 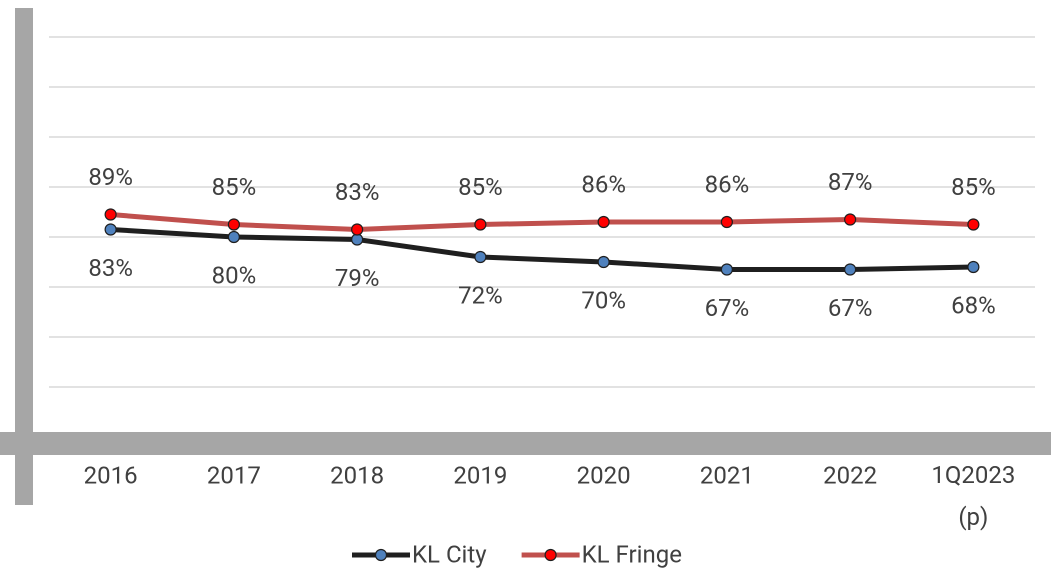 What do you see at coordinates (604, 475) in the screenshot?
I see `x-tick-label: 2020` at bounding box center [604, 475].